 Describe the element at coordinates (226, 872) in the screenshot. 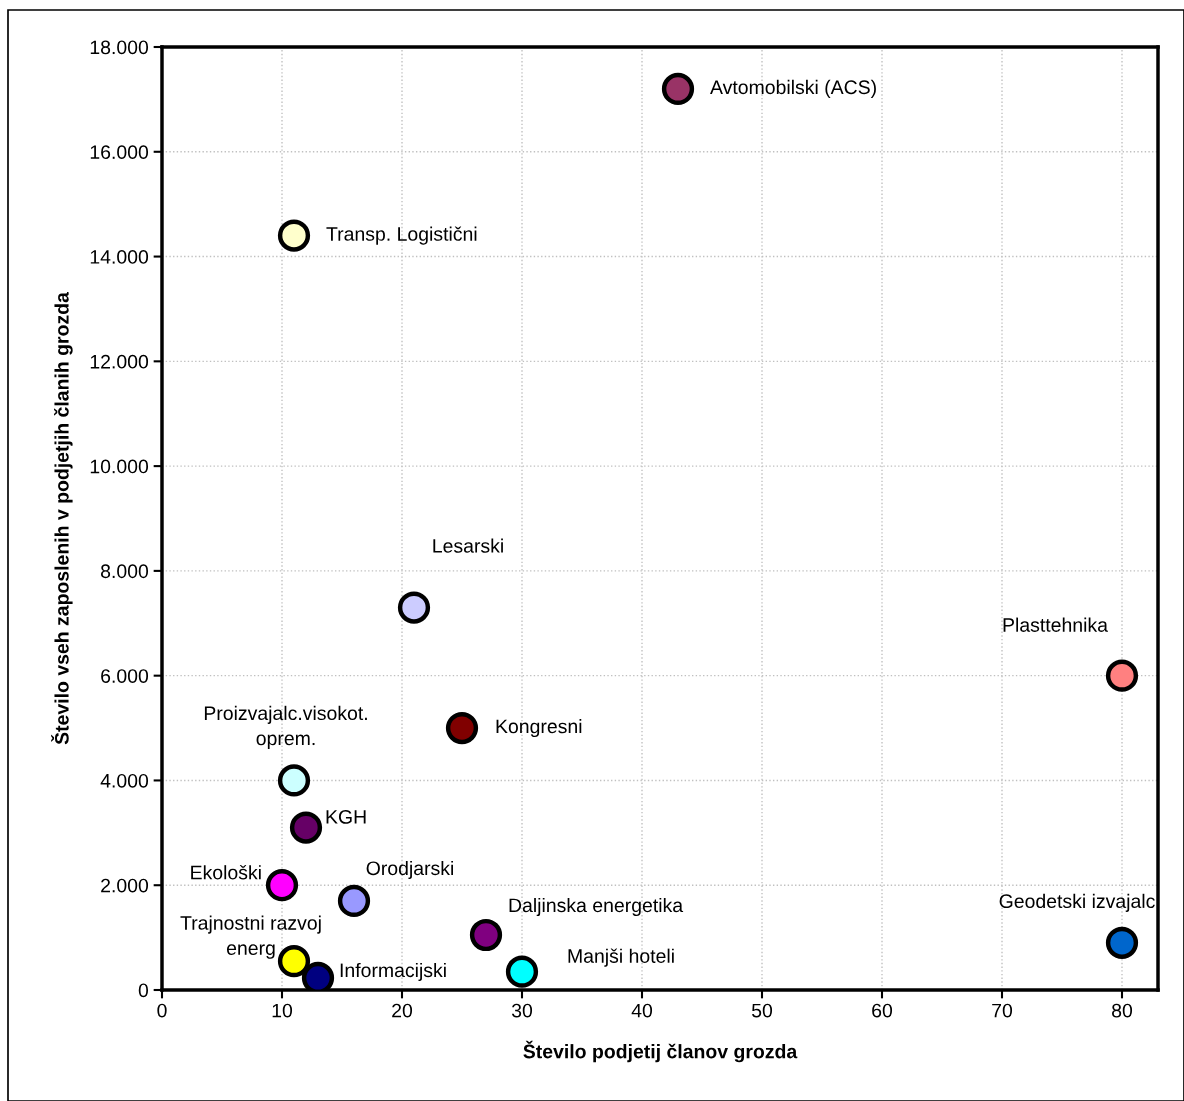

I see `series-label: Ekološki` at that location.